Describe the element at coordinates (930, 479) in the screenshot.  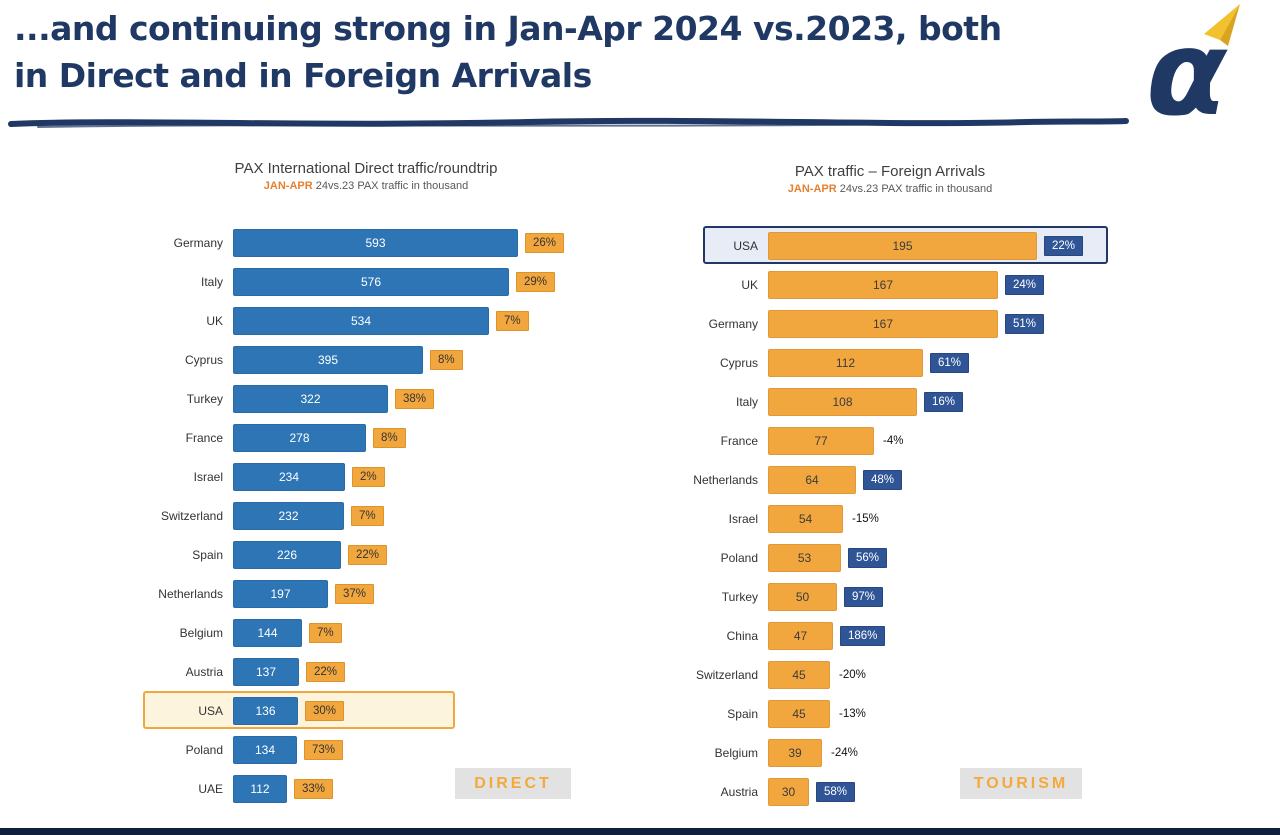
I see `bar-row: Netherlands 64 48%` at that location.